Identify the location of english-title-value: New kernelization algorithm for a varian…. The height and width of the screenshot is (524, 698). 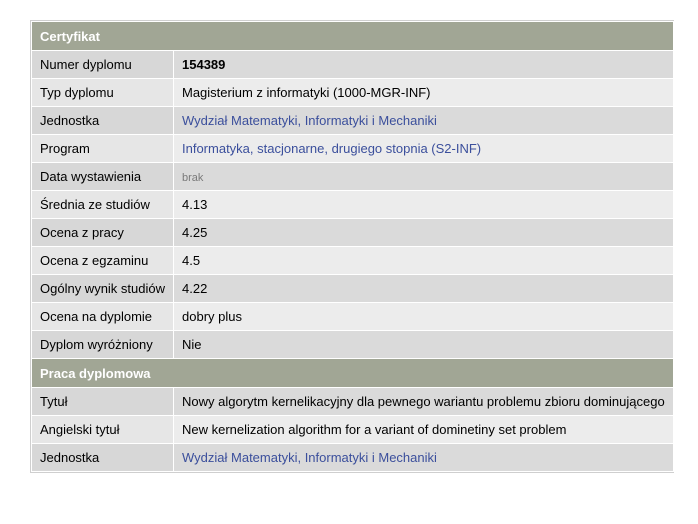
(423, 429).